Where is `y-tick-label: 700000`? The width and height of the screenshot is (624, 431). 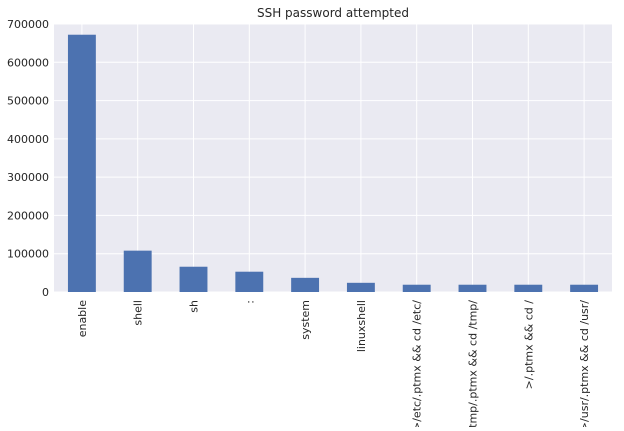 y-tick-label: 700000 is located at coordinates (28, 24).